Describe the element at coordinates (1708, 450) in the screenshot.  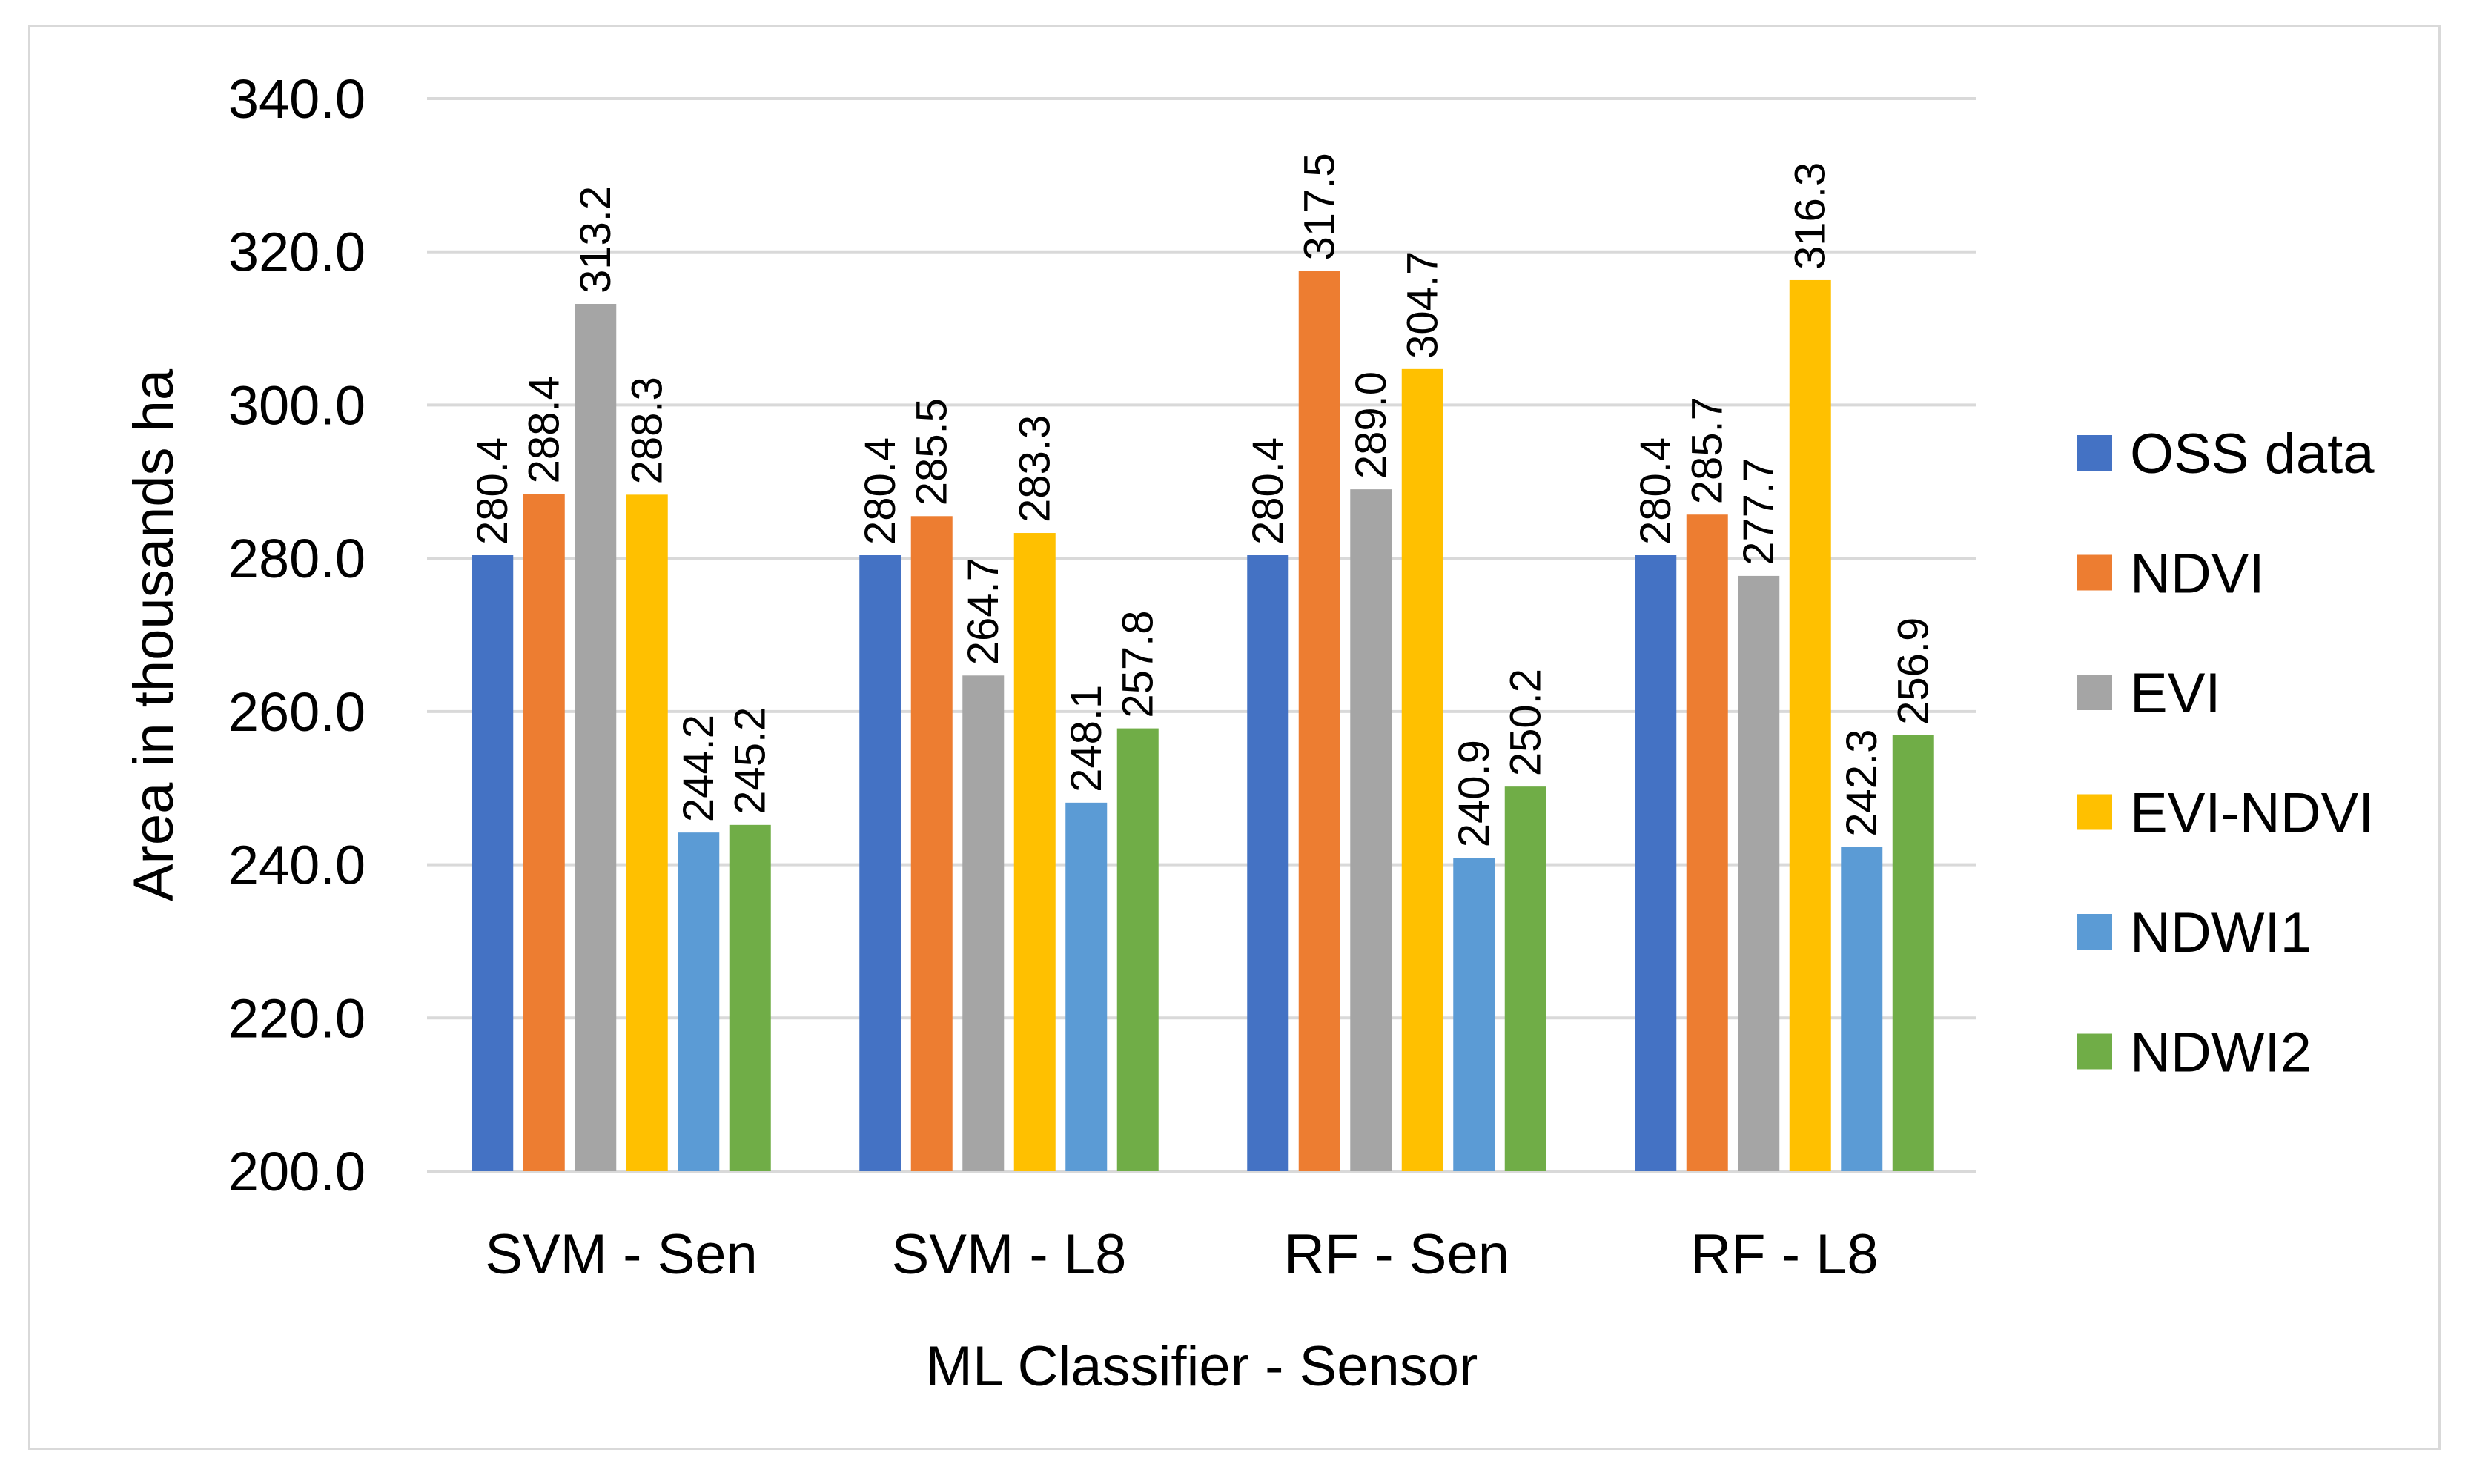
I see `data-label: 285.7` at that location.